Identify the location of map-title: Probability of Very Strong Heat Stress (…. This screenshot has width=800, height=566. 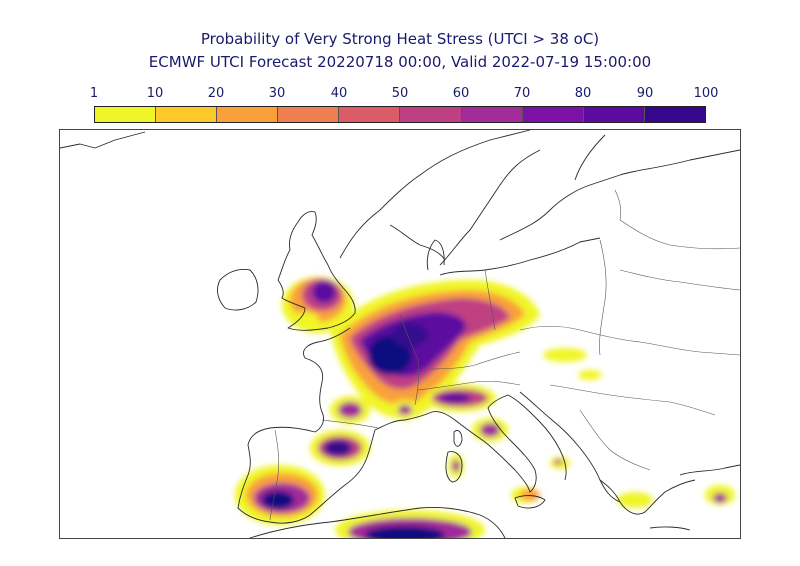
(400, 39).